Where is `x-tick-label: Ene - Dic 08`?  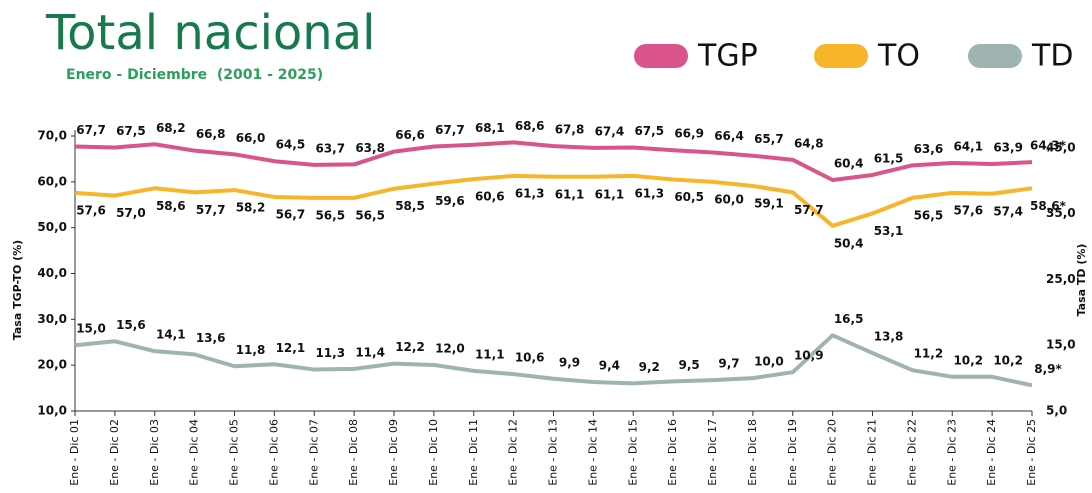 x-tick-label: Ene - Dic 08 is located at coordinates (353, 452).